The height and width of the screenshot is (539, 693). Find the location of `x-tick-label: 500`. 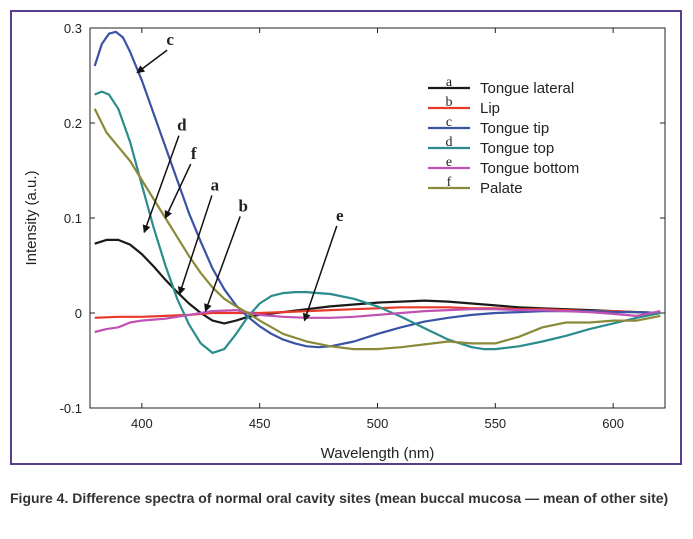

x-tick-label: 500 is located at coordinates (378, 423).